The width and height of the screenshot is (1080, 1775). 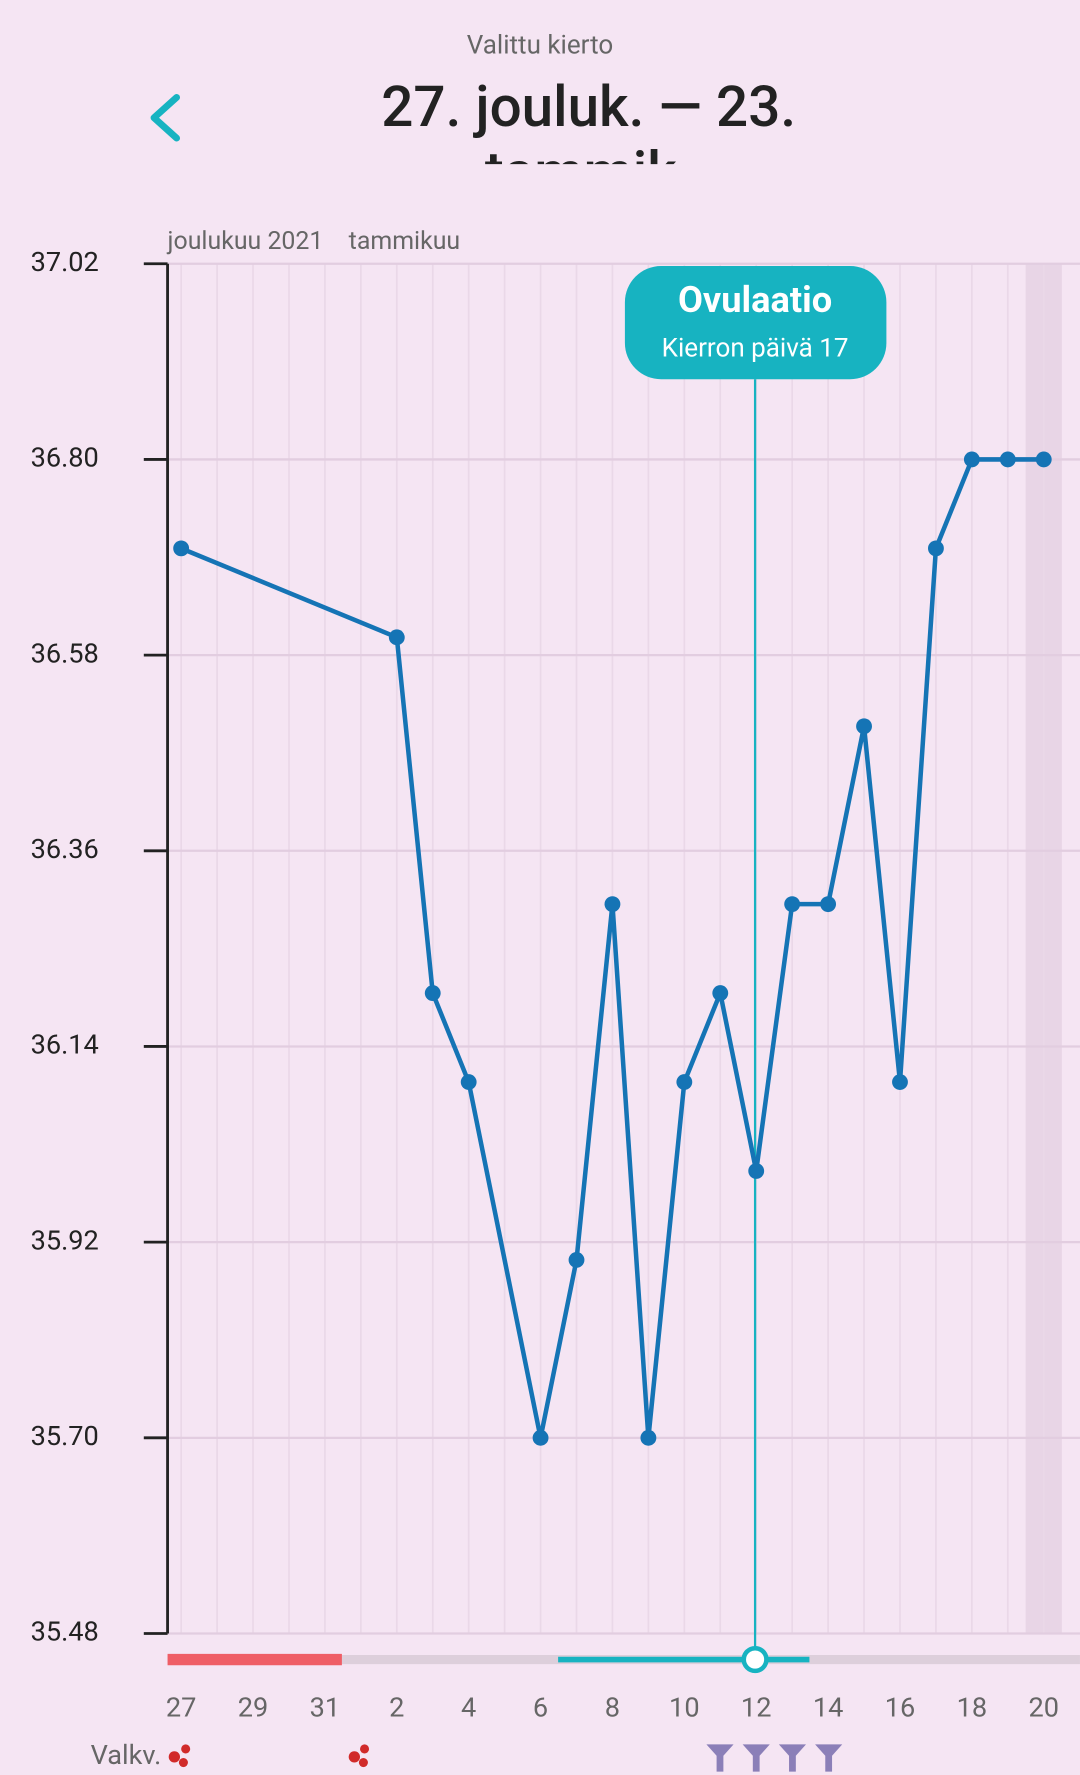 I want to click on x-tick-label: 20, so click(x=1043, y=1708).